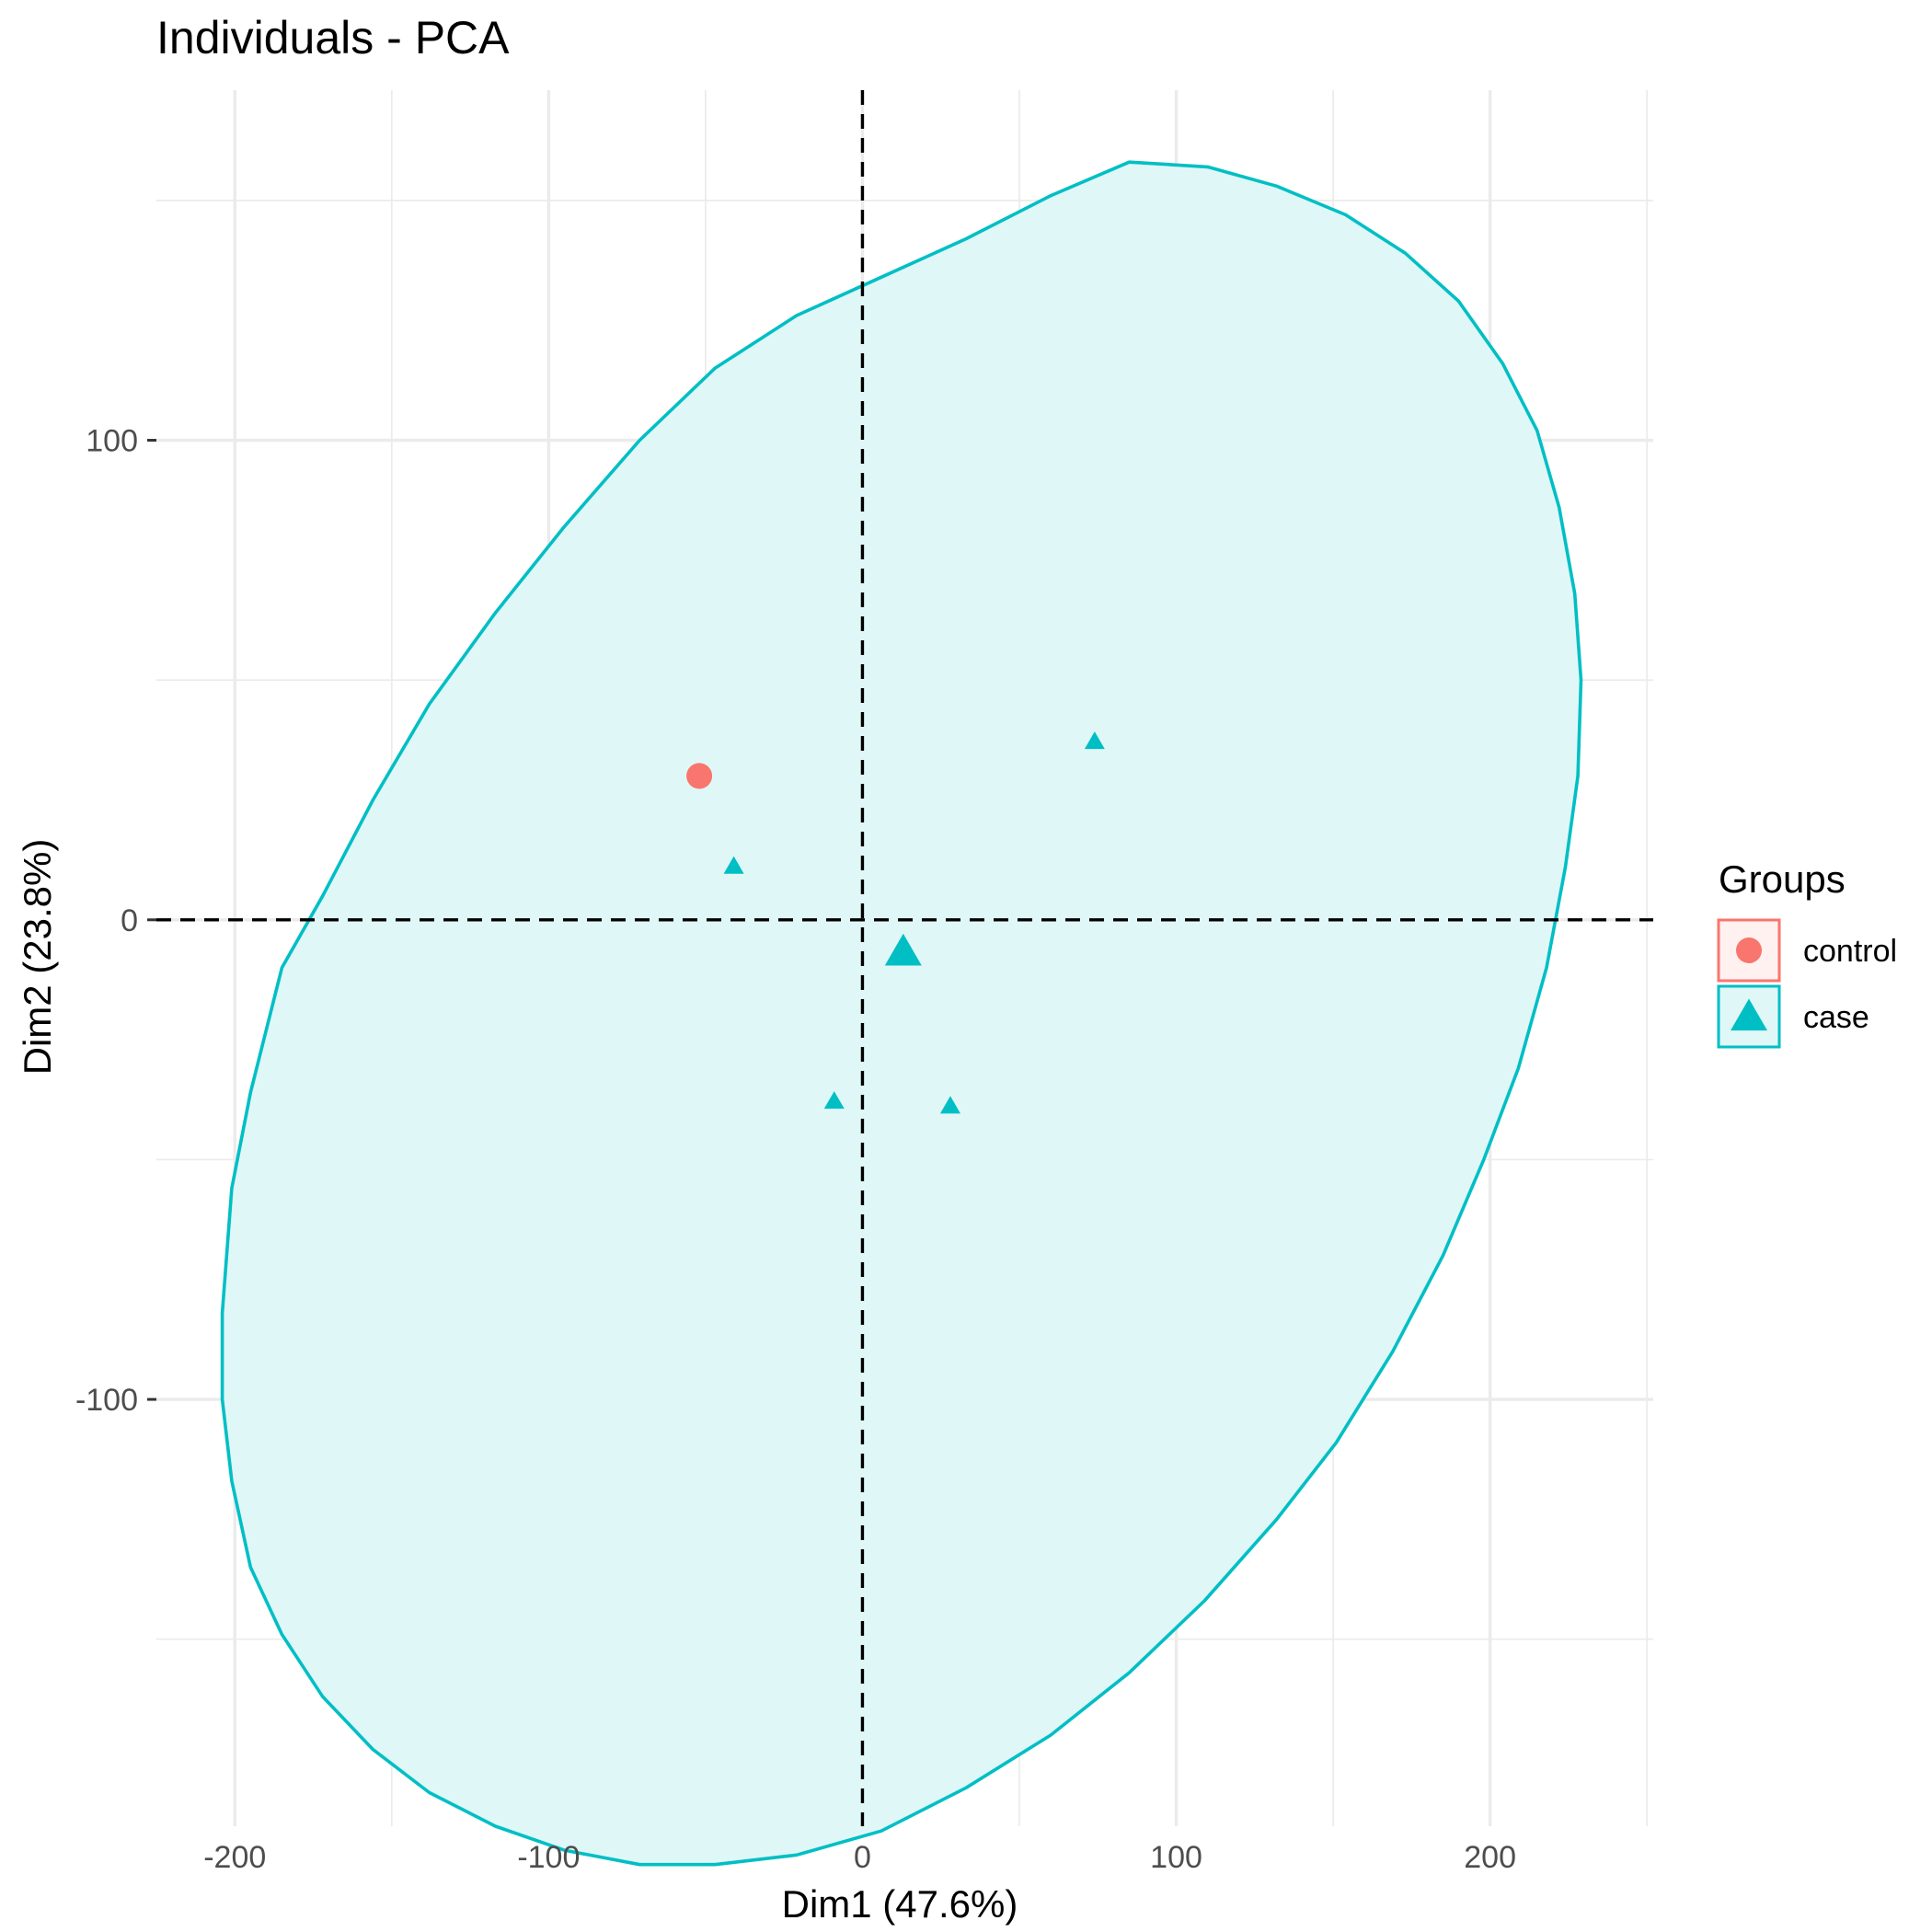  Describe the element at coordinates (333, 37) in the screenshot. I see `chart-title: Individuals - PCA` at that location.